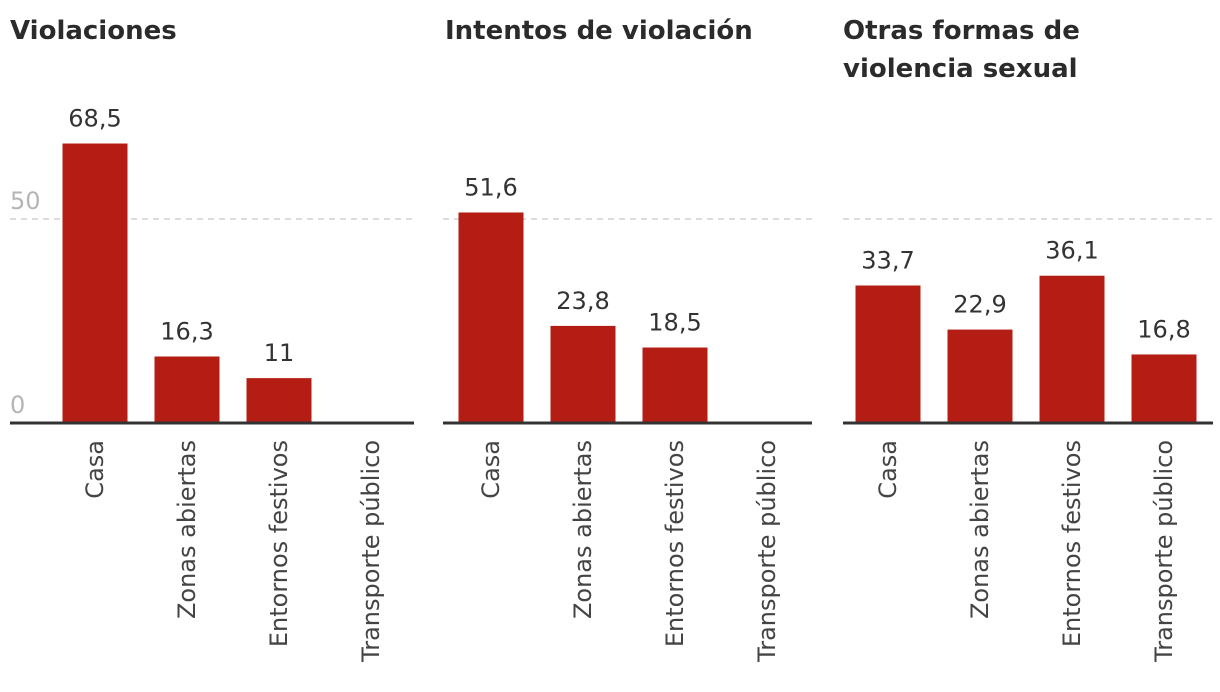 This screenshot has height=692, width=1220. Describe the element at coordinates (1071, 251) in the screenshot. I see `value-label-3-3: 36,1` at that location.